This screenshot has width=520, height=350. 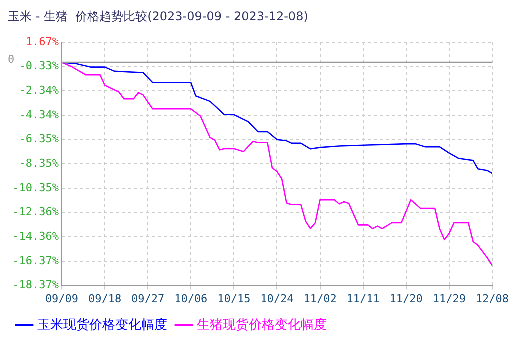 What do you see at coordinates (191, 299) in the screenshot?
I see `x-tick-label: 10/06` at bounding box center [191, 299].